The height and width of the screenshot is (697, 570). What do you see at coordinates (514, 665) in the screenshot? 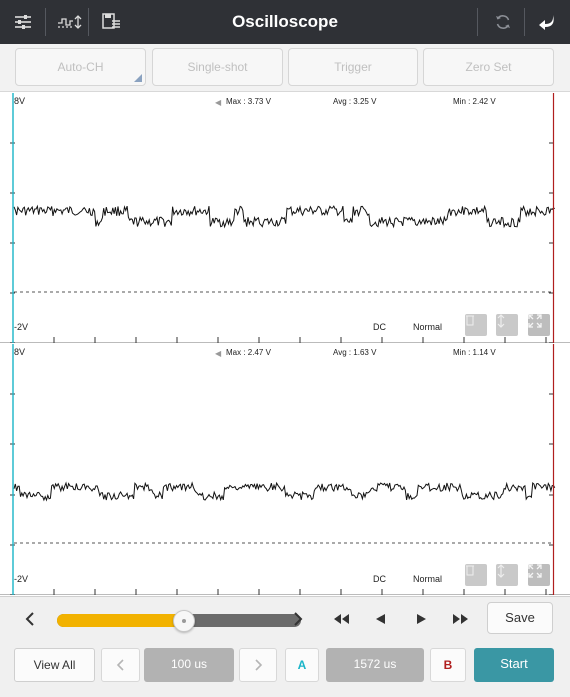
I see `start-button: Start` at bounding box center [514, 665].